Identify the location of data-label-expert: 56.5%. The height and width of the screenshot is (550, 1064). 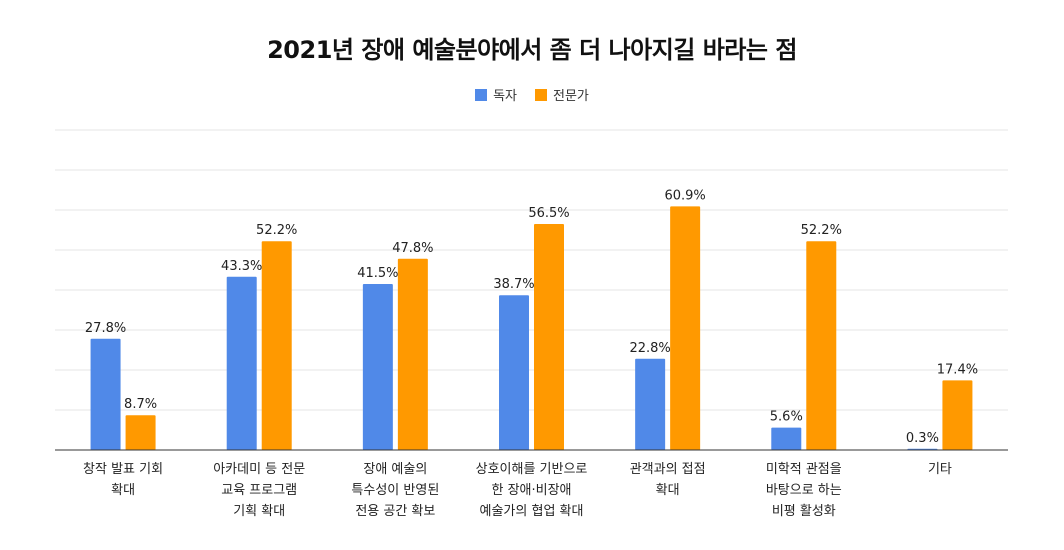
(548, 213).